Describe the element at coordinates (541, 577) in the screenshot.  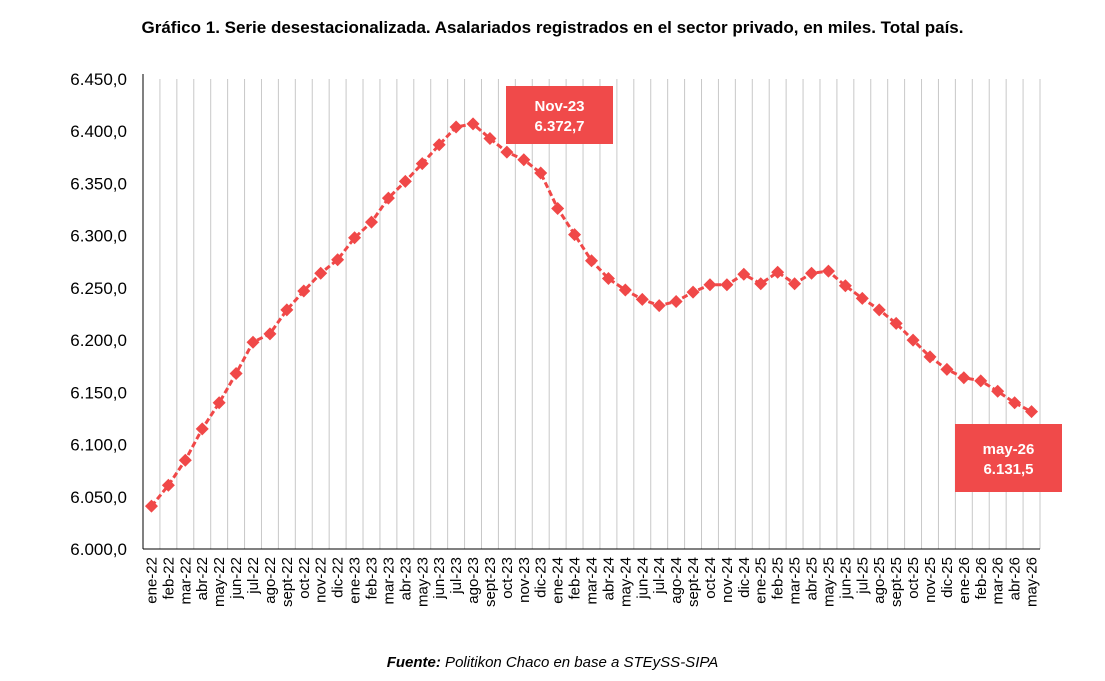
I see `x-tick-label: dic-23` at that location.